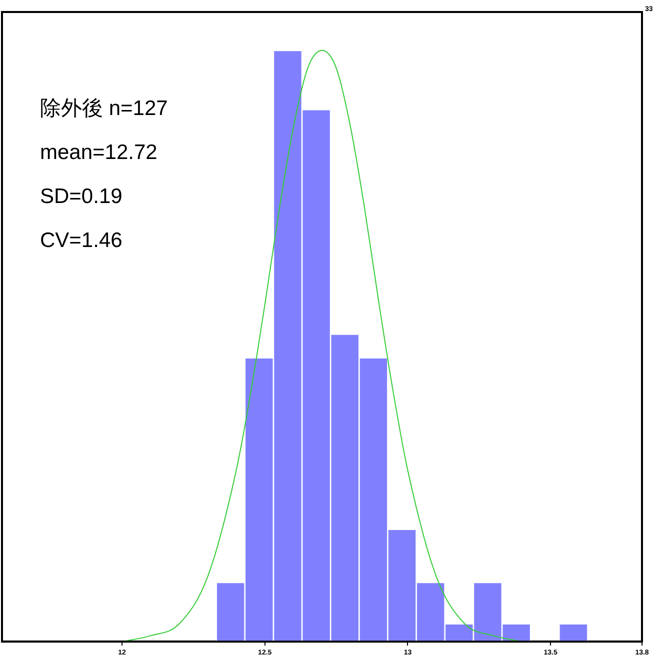 The height and width of the screenshot is (666, 656). Describe the element at coordinates (81, 196) in the screenshot. I see `annotation: SD=0.19` at that location.